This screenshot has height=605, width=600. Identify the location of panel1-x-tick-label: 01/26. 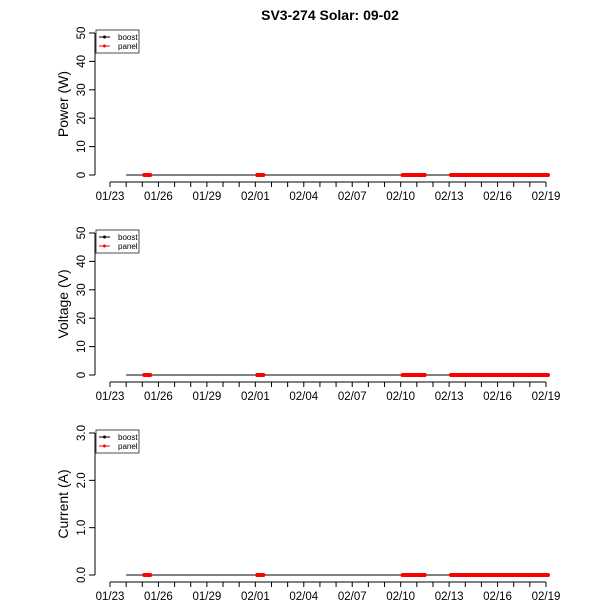
(158, 197).